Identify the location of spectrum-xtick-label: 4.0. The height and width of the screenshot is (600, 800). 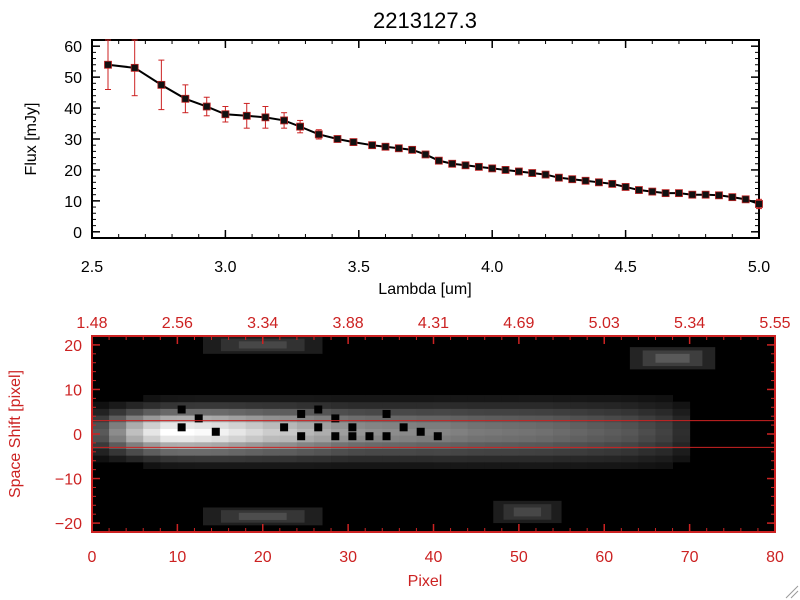
(492, 267).